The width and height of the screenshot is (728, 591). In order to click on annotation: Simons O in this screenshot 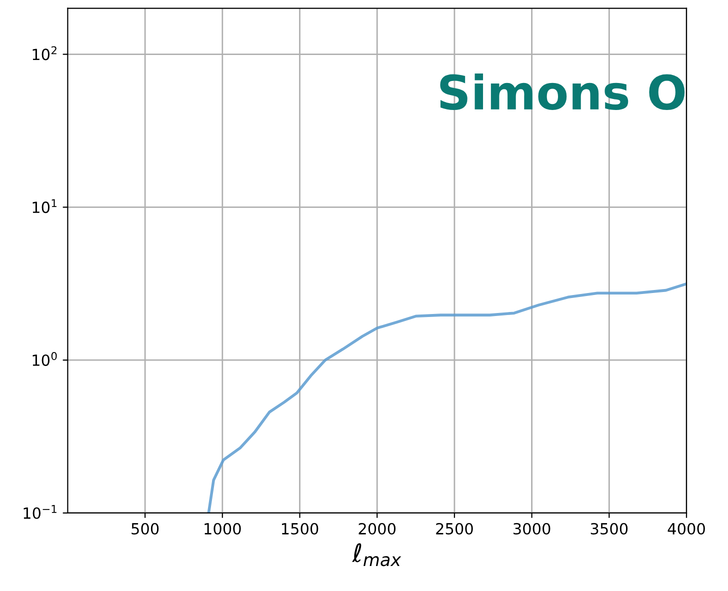, I will do `click(562, 91)`.